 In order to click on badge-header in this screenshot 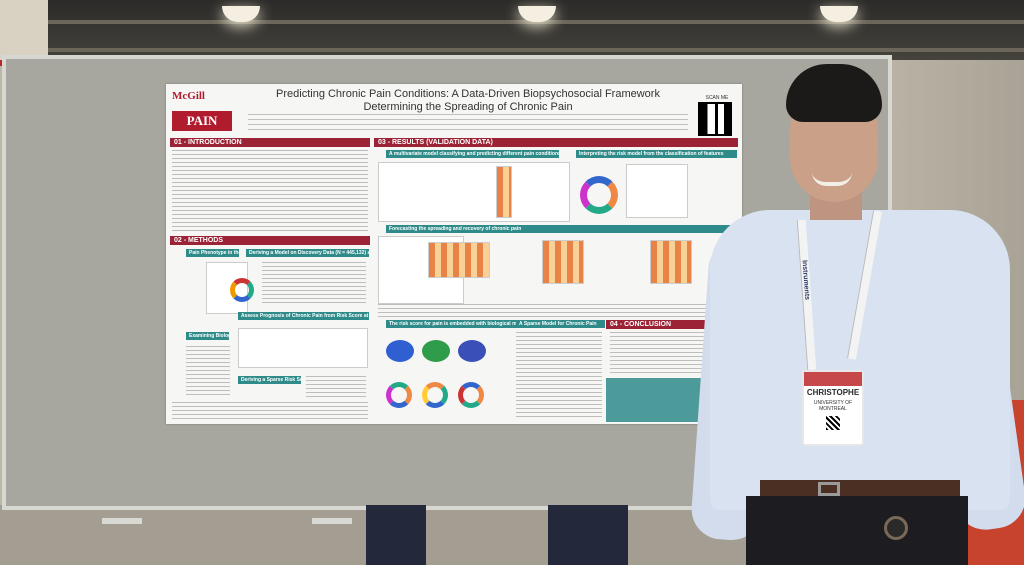, I will do `click(833, 379)`.